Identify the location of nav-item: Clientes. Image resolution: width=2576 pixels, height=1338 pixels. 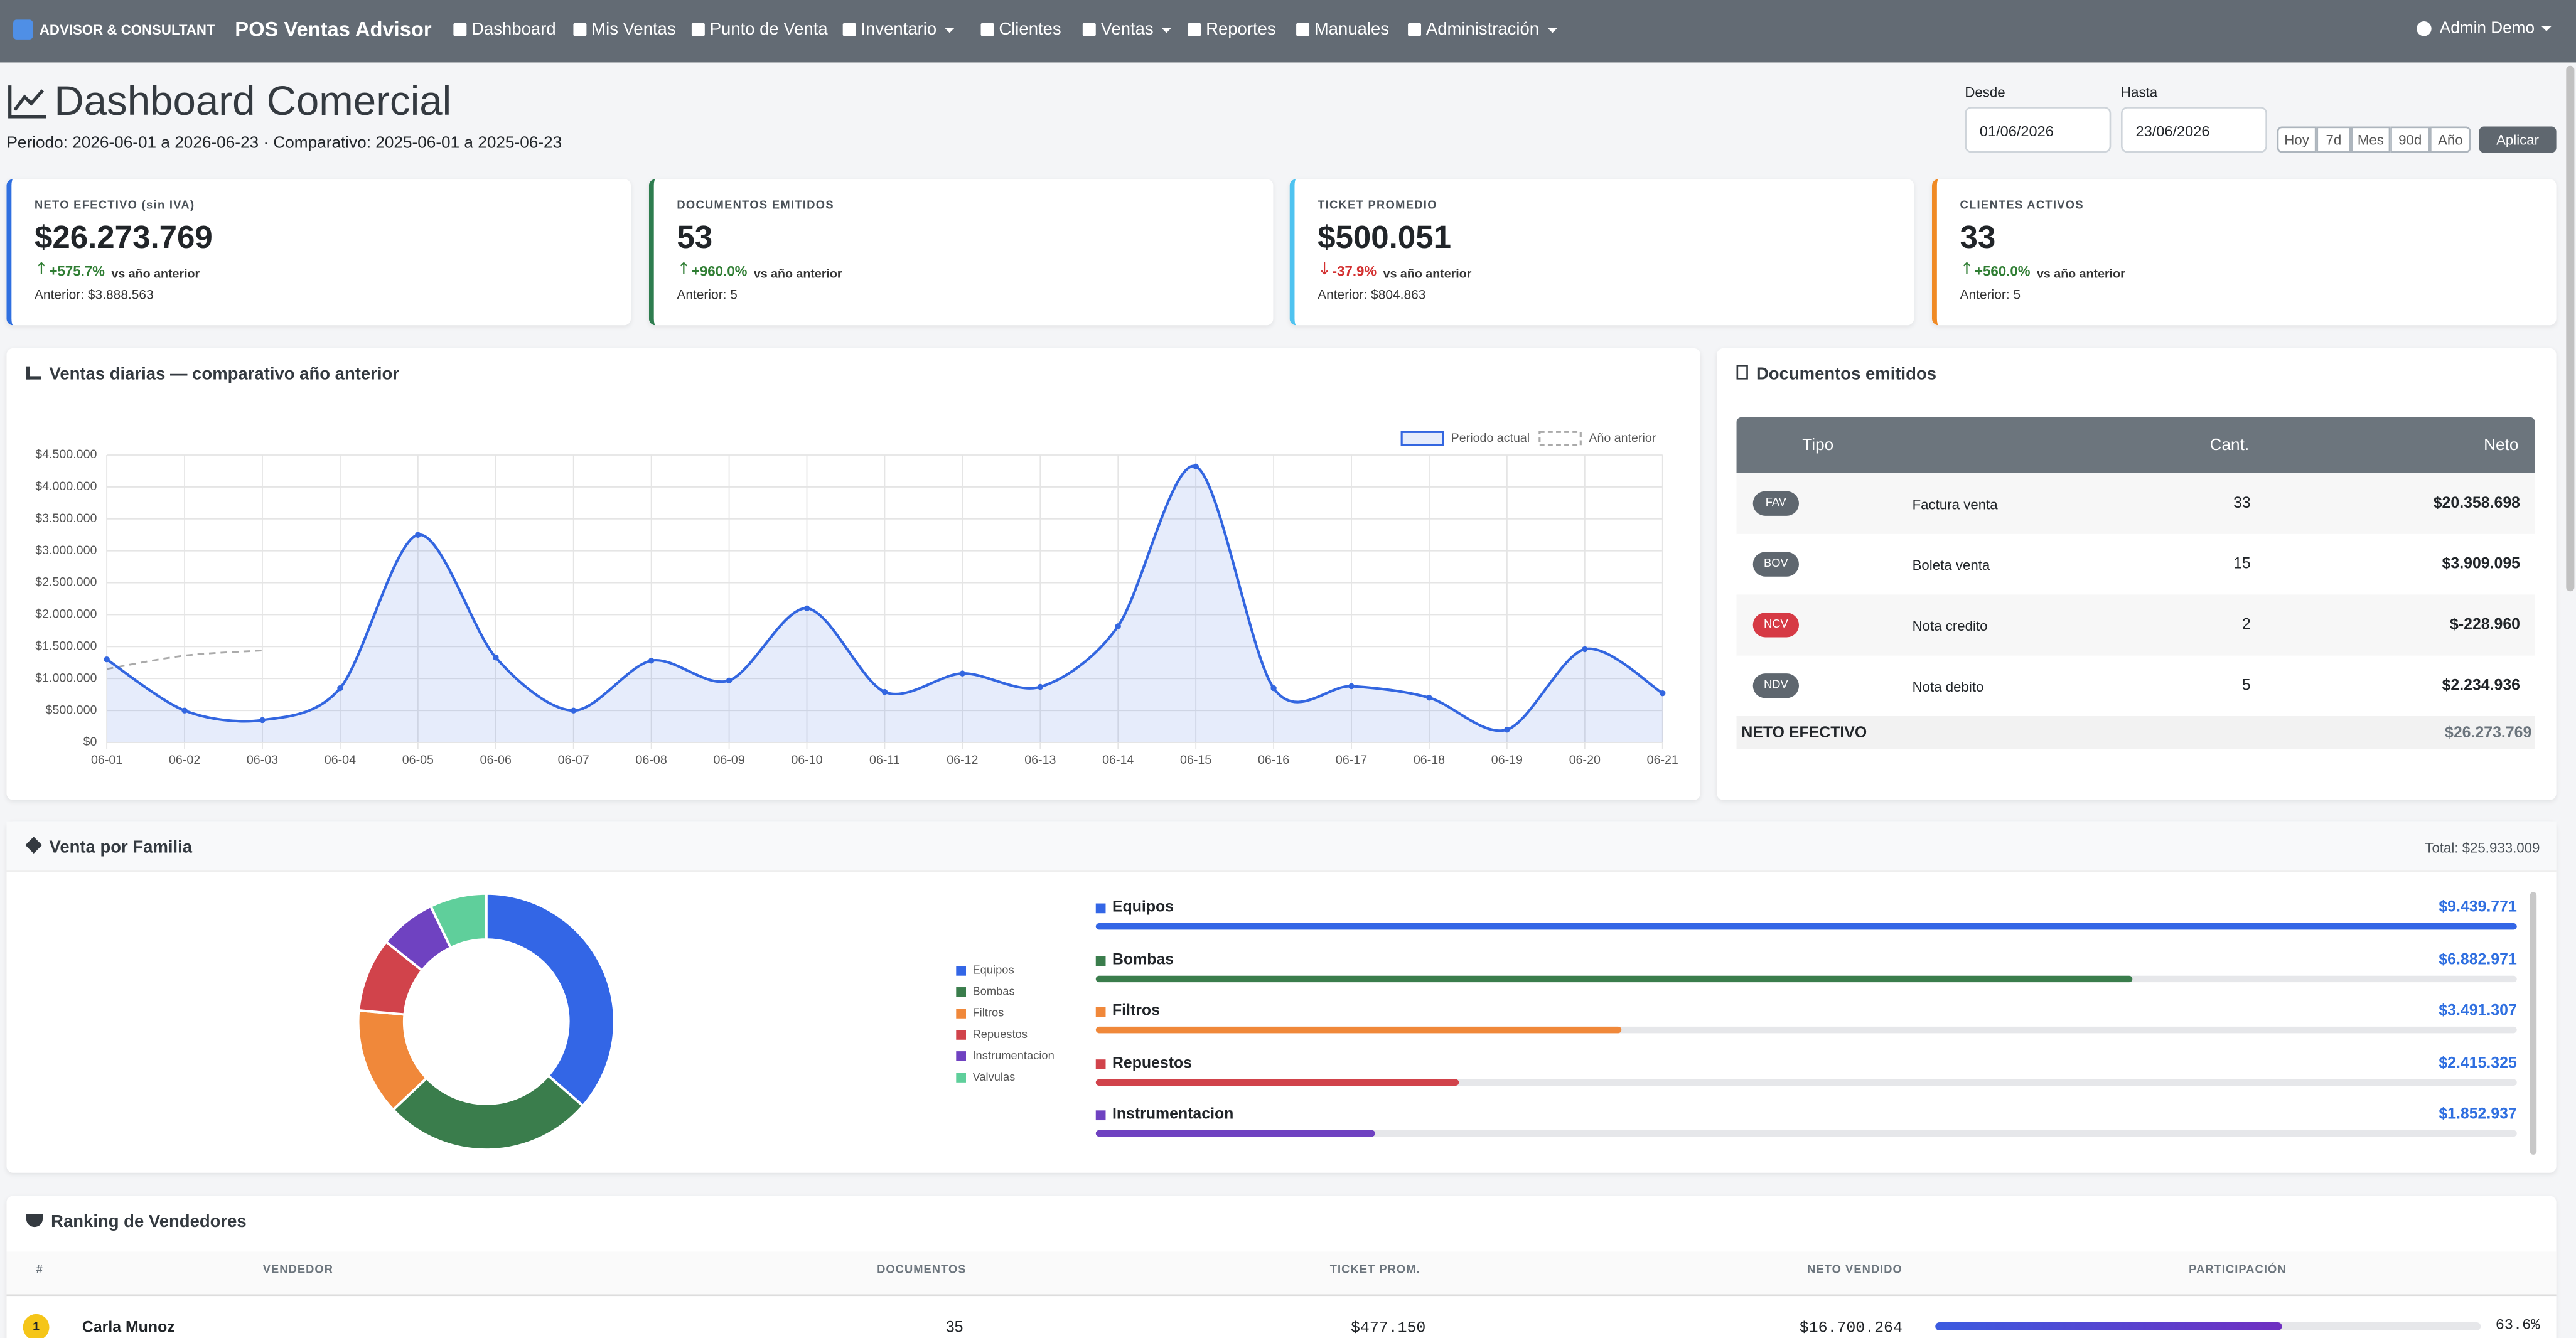
(1030, 30).